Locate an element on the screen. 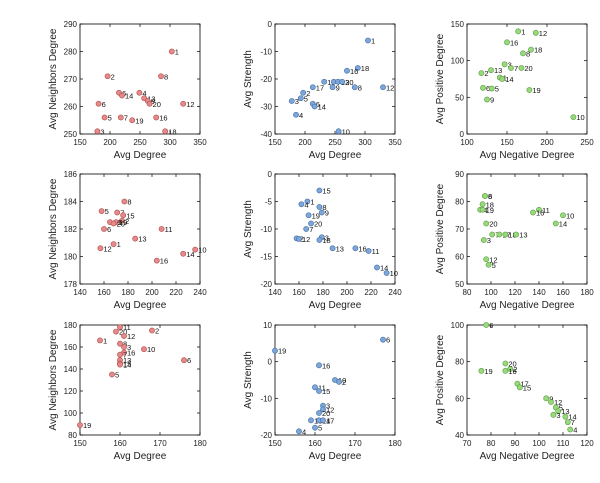  point-label: 19 is located at coordinates (536, 90).